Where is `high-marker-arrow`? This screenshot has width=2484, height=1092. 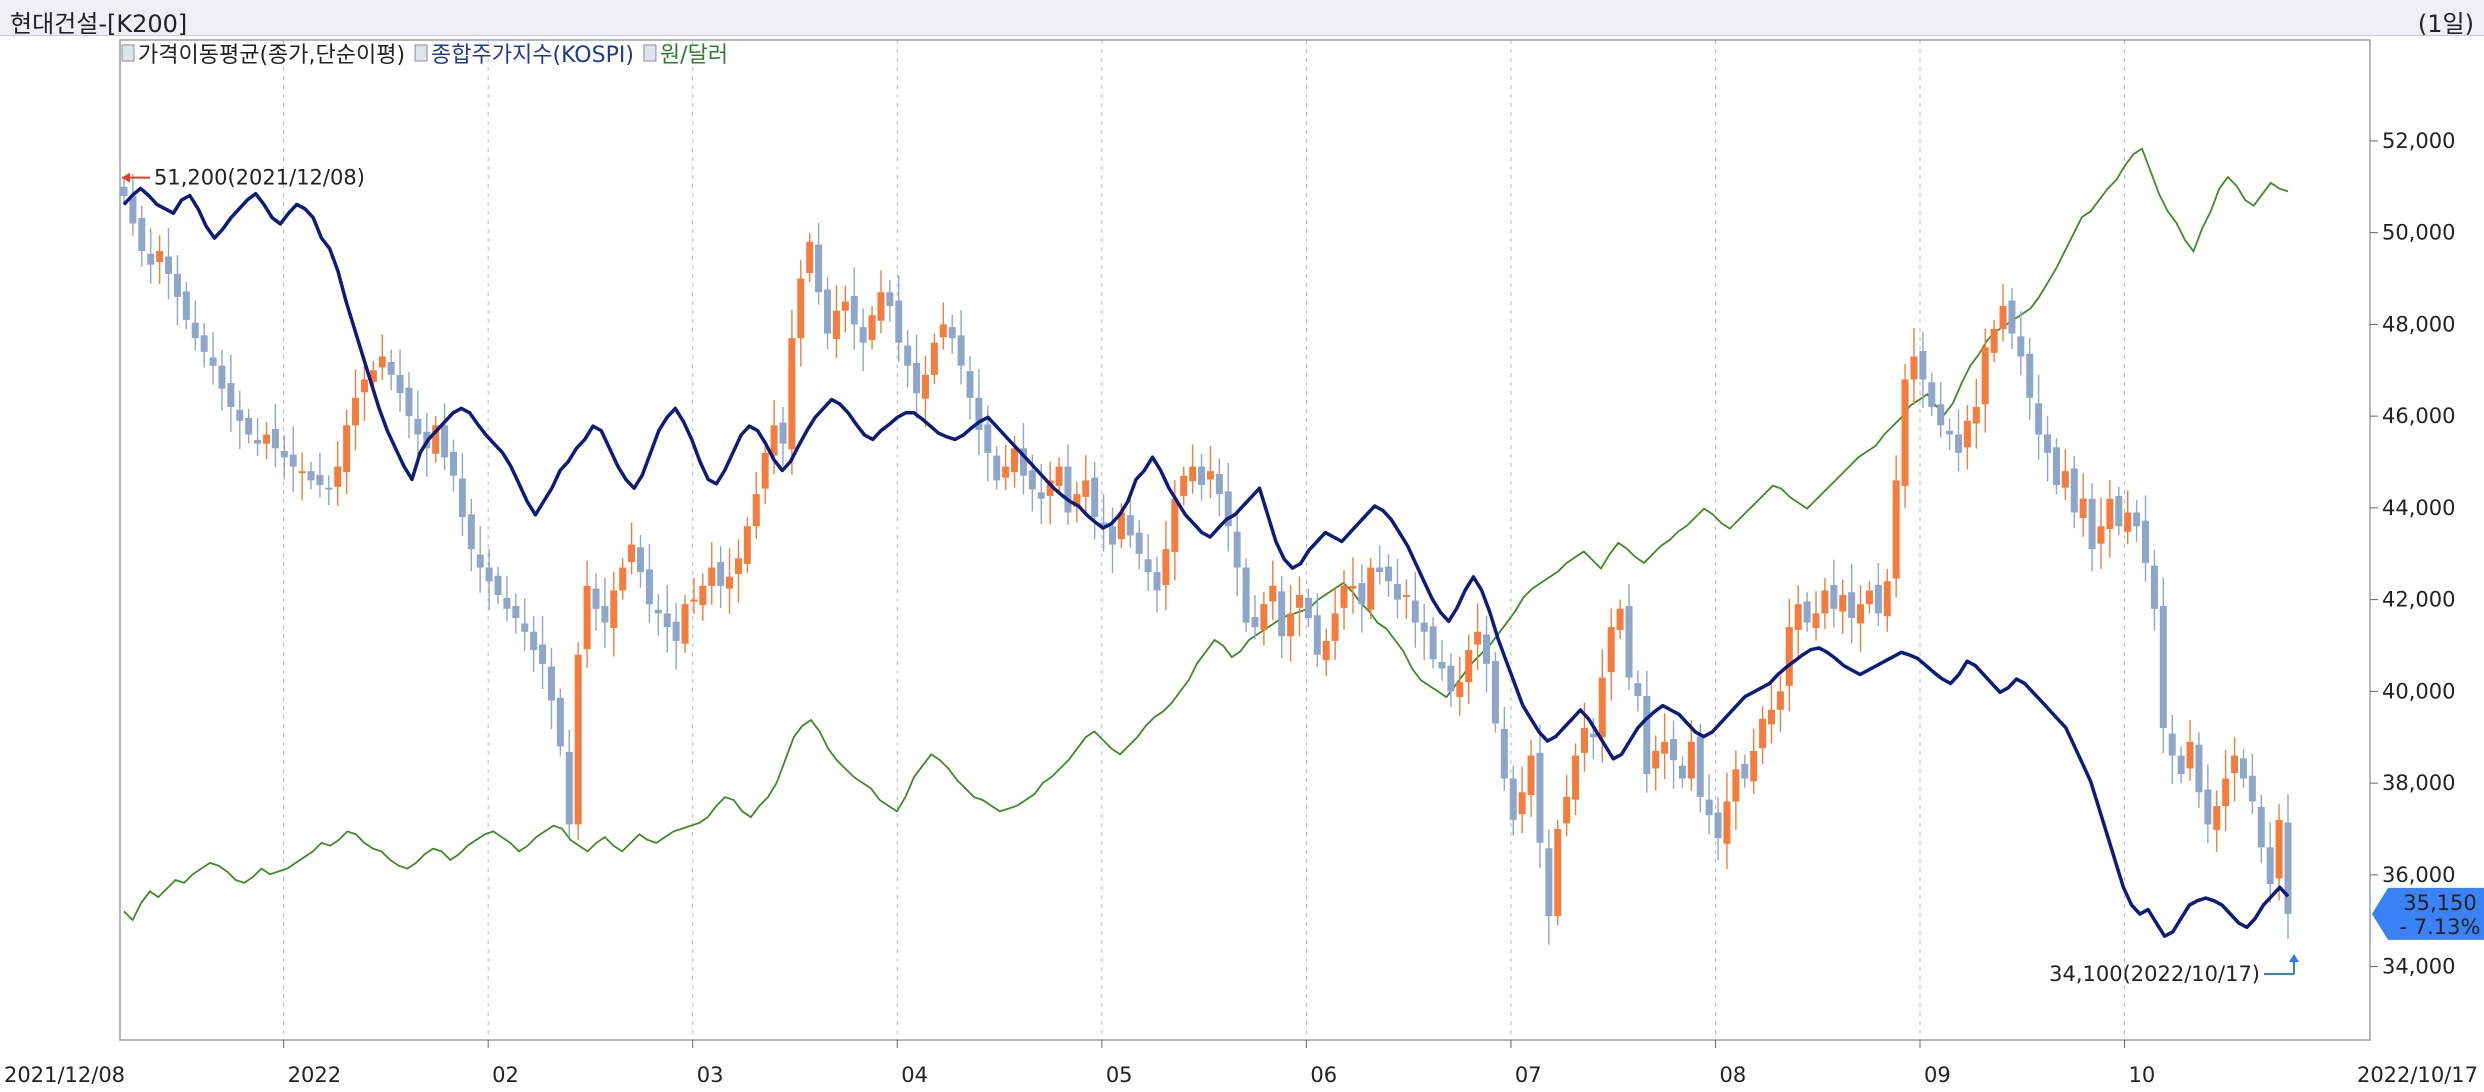 high-marker-arrow is located at coordinates (126, 177).